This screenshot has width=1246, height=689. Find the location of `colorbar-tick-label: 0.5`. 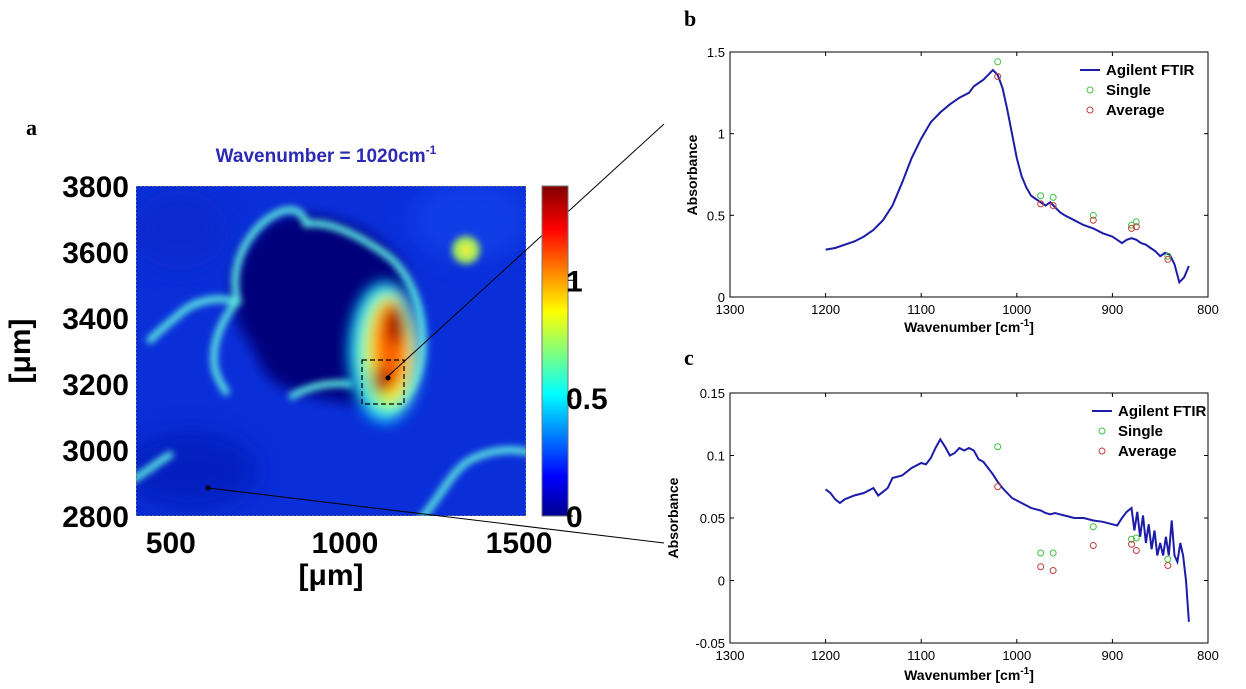

colorbar-tick-label: 0.5 is located at coordinates (587, 399).